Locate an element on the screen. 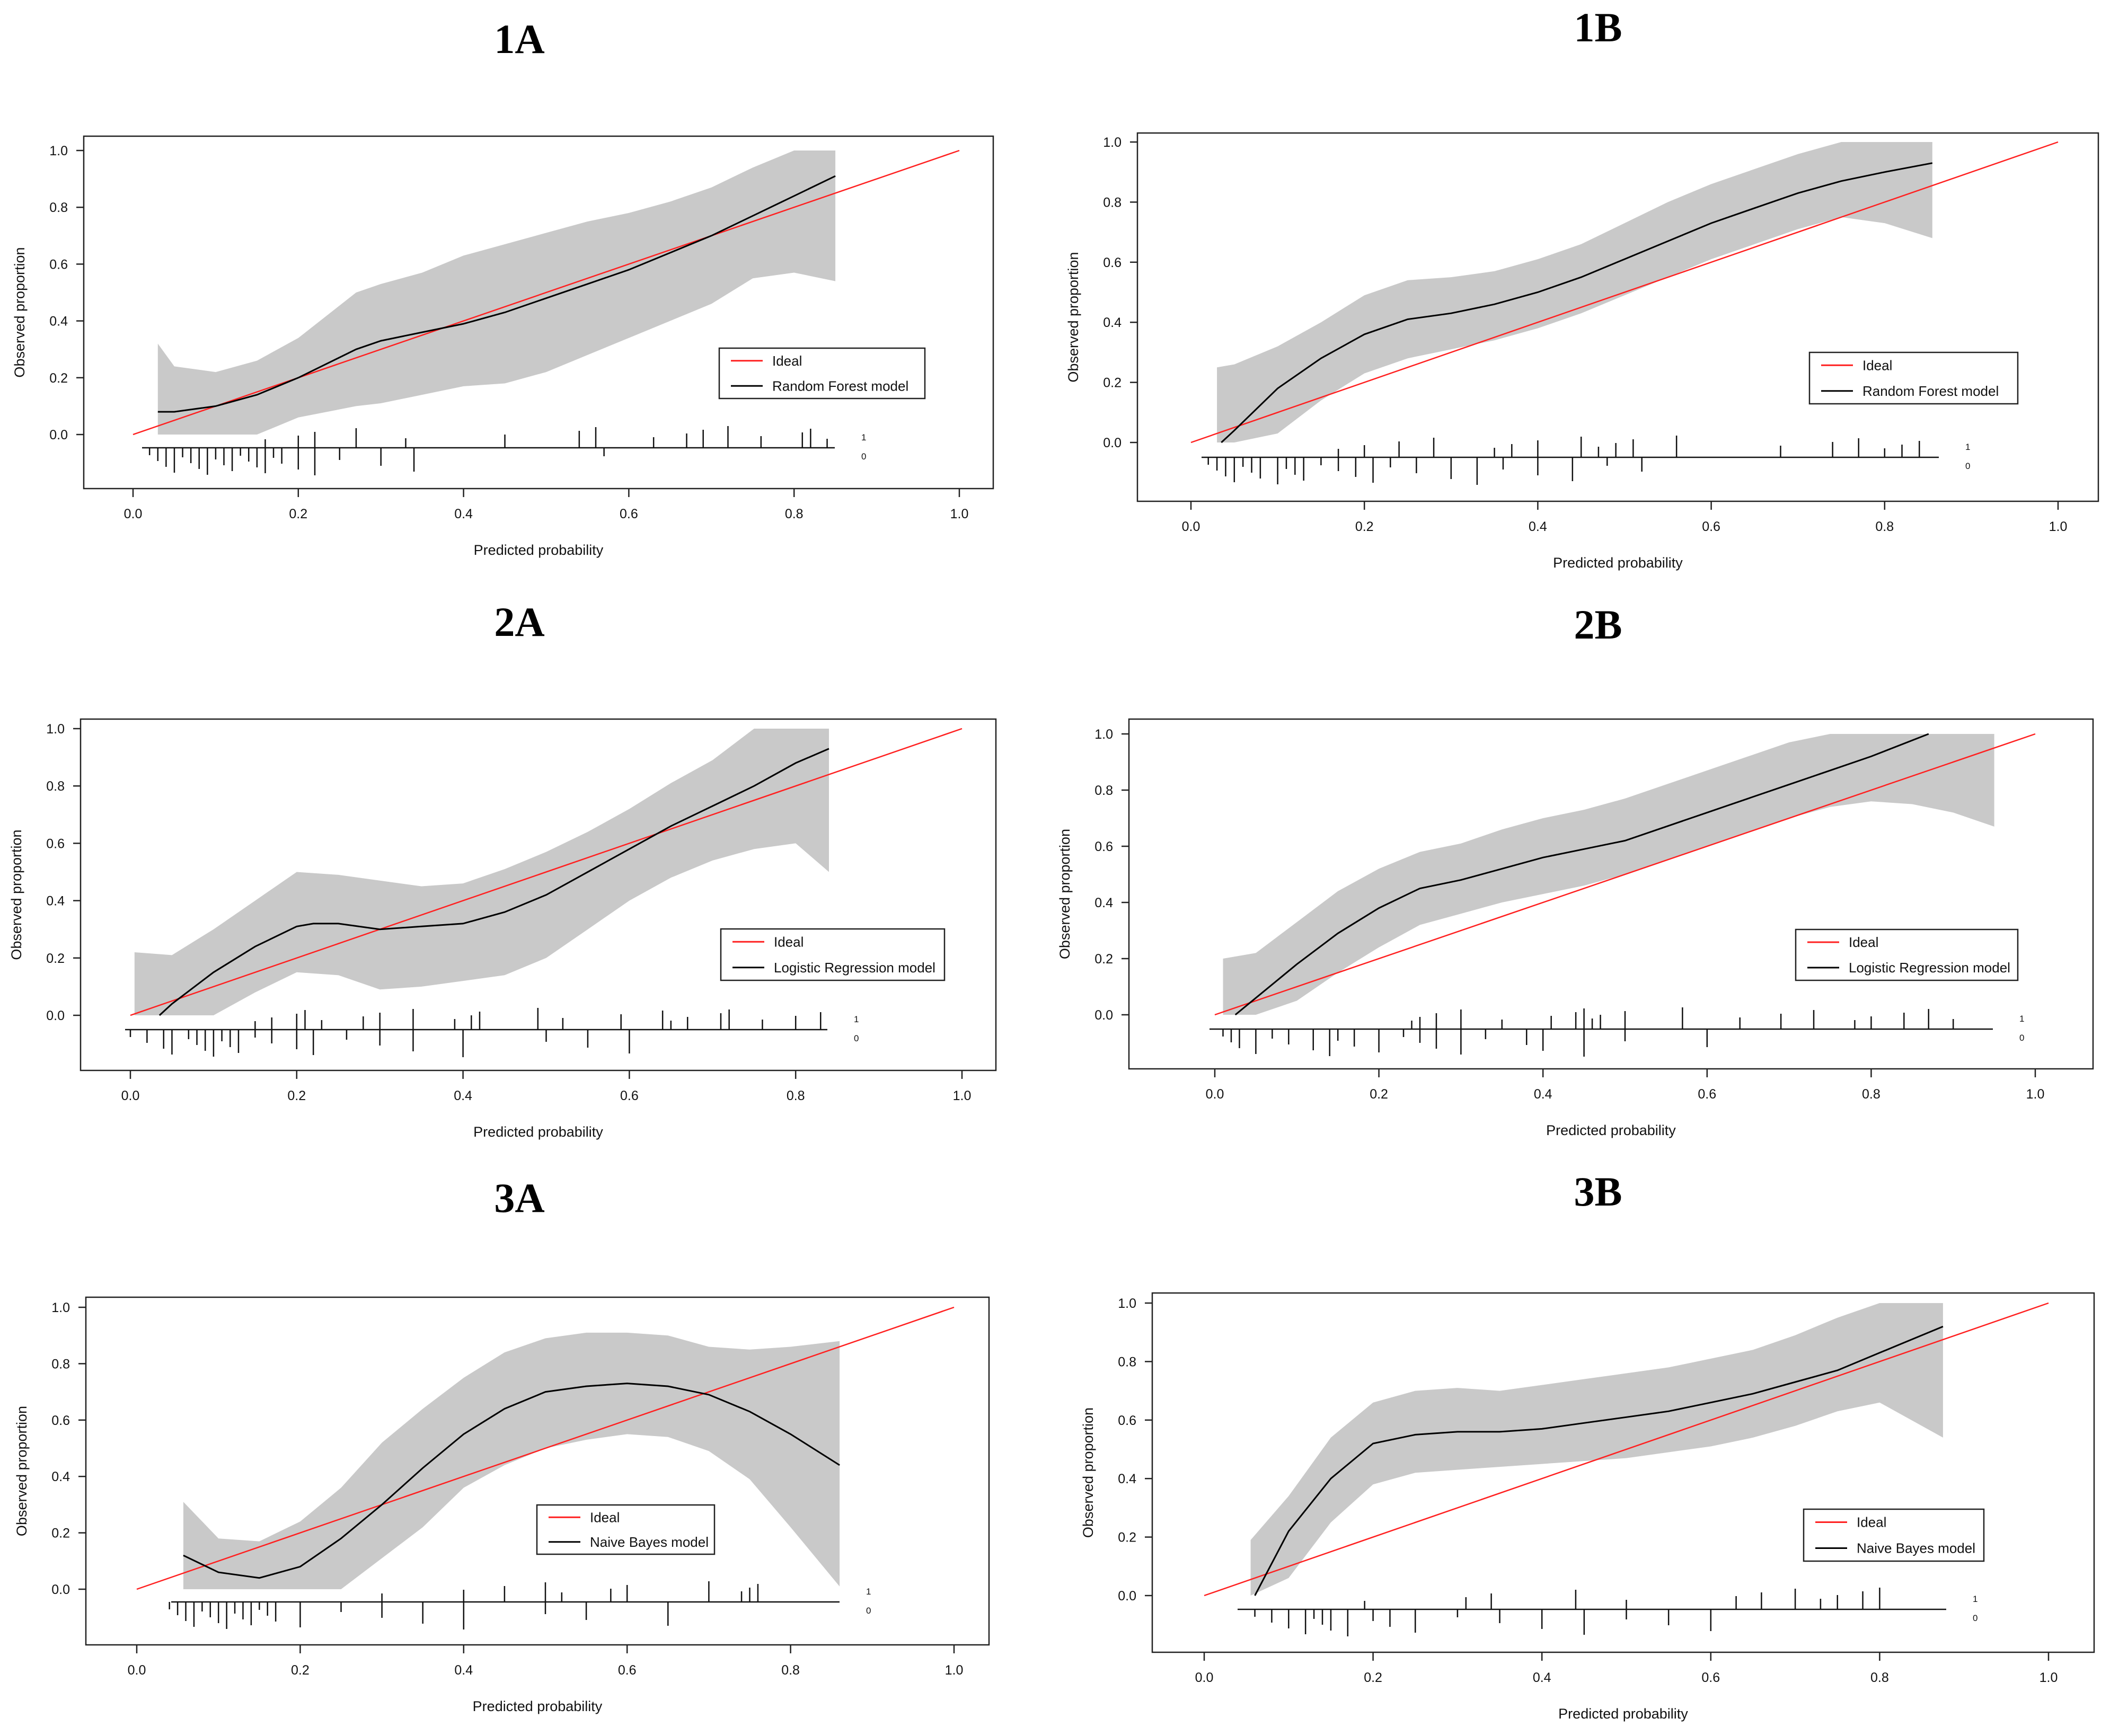 The height and width of the screenshot is (1736, 2110). legend: Ideal Random Forest model is located at coordinates (822, 373).